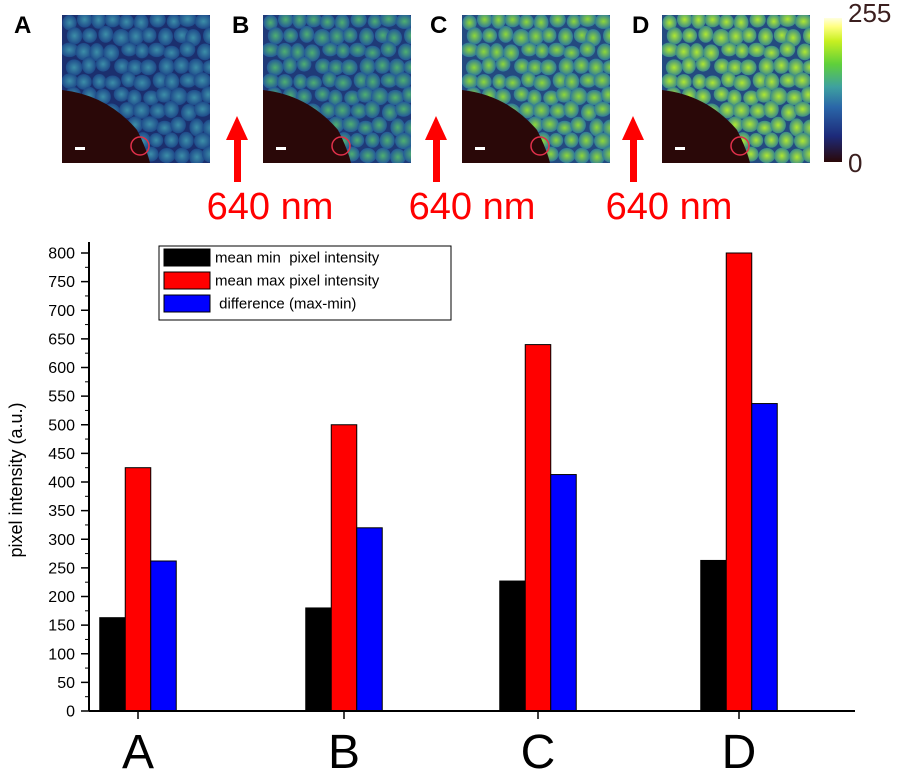 Image resolution: width=902 pixels, height=773 pixels. What do you see at coordinates (270, 207) in the screenshot?
I see `laser-label: 640 nm` at bounding box center [270, 207].